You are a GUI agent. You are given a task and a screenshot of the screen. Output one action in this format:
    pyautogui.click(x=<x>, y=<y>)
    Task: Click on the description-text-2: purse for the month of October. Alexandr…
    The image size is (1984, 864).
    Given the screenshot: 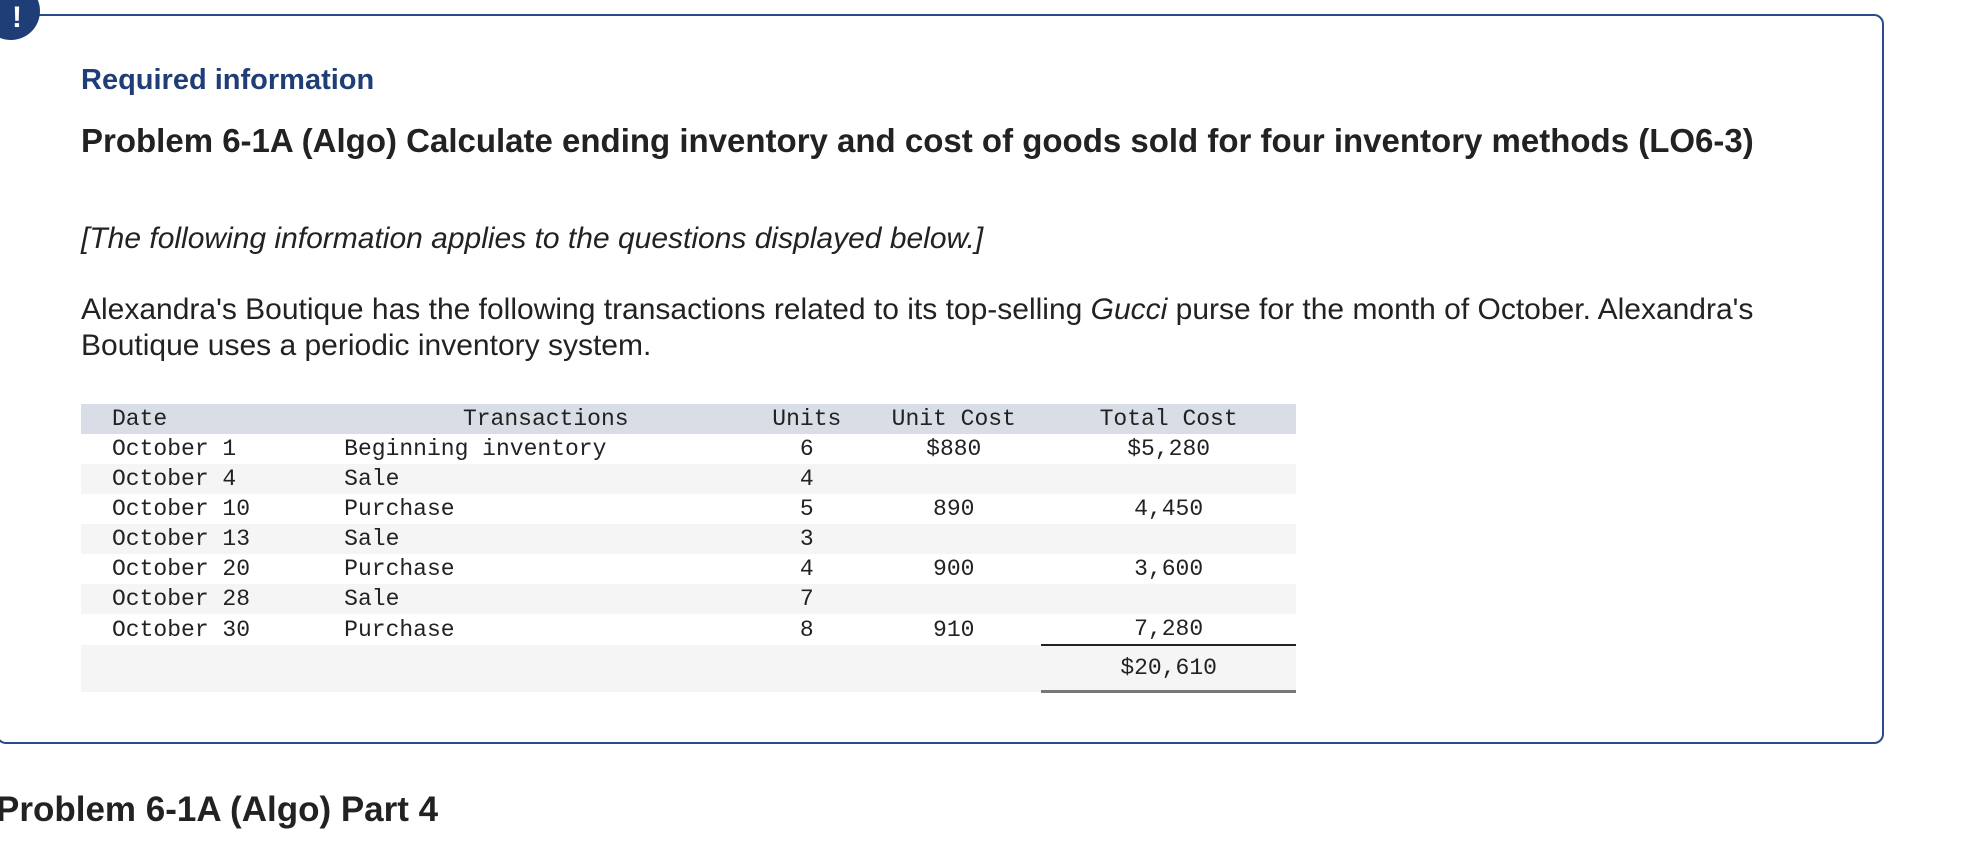 What is the action you would take?
    pyautogui.click(x=917, y=327)
    